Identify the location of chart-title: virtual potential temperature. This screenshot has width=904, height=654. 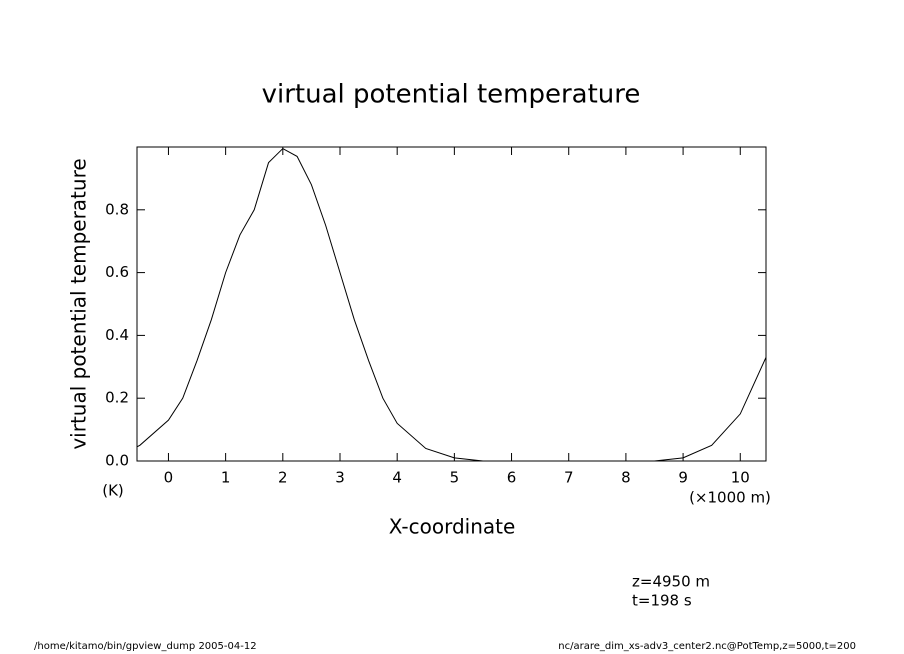
(451, 95).